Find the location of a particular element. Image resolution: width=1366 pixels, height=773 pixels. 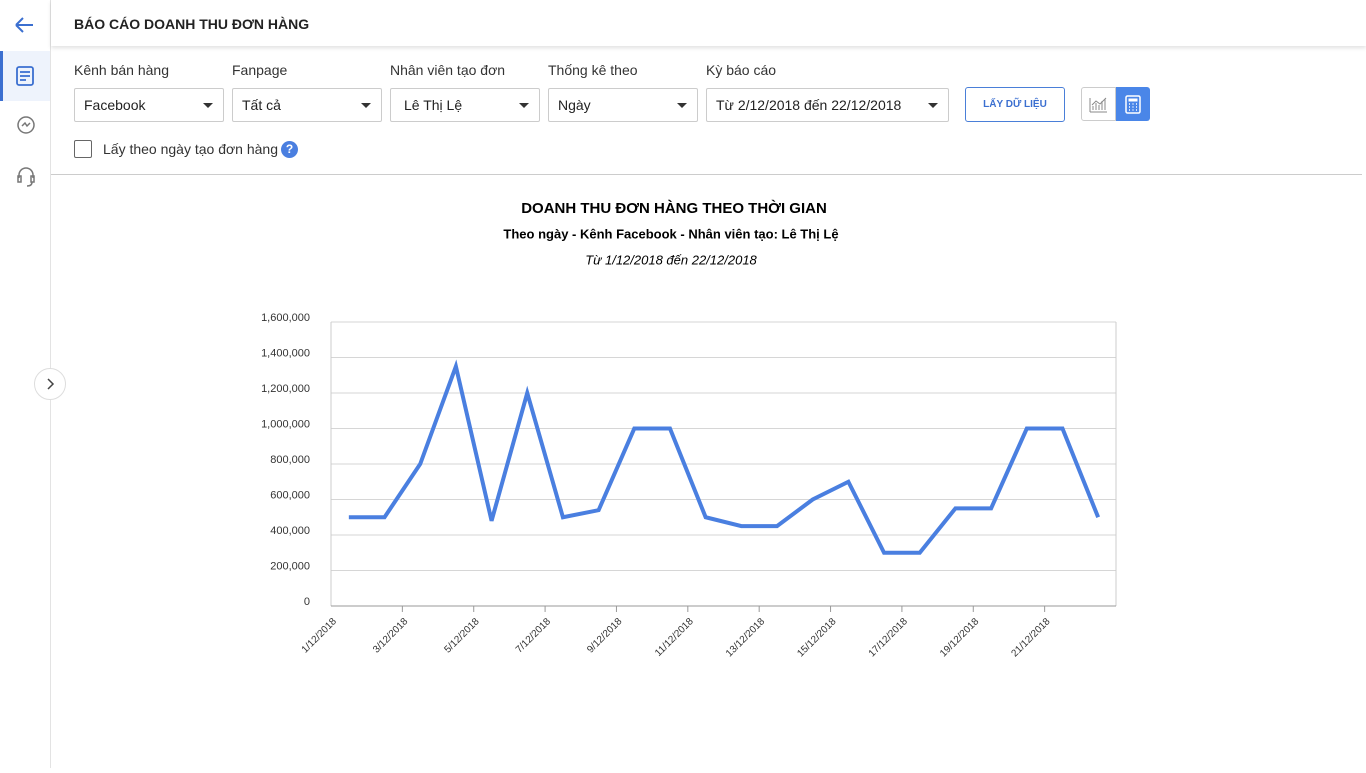

x-tick-label: 7/12/2018 is located at coordinates (534, 636).